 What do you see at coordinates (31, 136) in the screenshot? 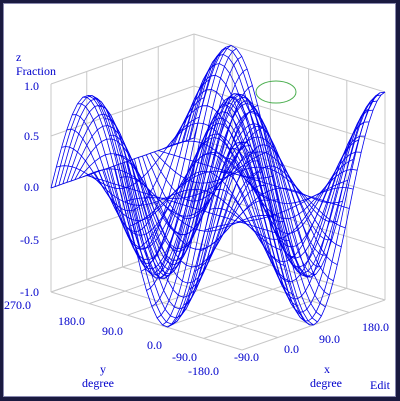
I see `z-tick-label: 0.5` at bounding box center [31, 136].